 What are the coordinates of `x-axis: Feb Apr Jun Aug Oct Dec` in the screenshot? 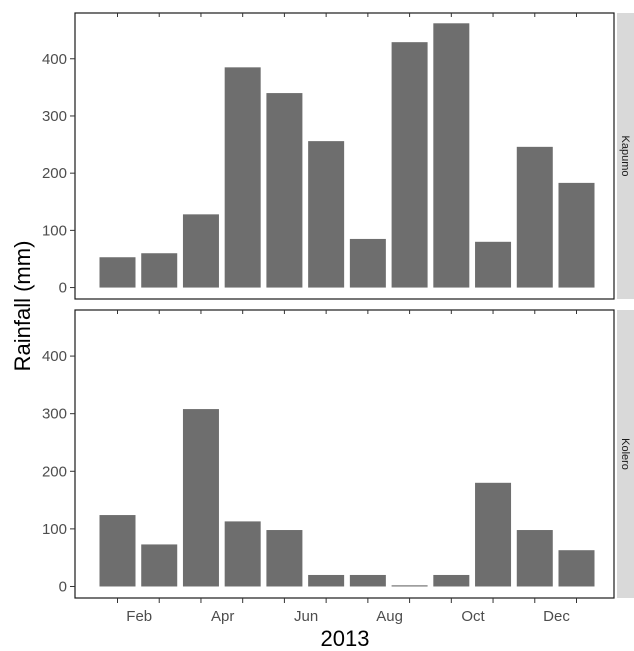 It's located at (347, 611).